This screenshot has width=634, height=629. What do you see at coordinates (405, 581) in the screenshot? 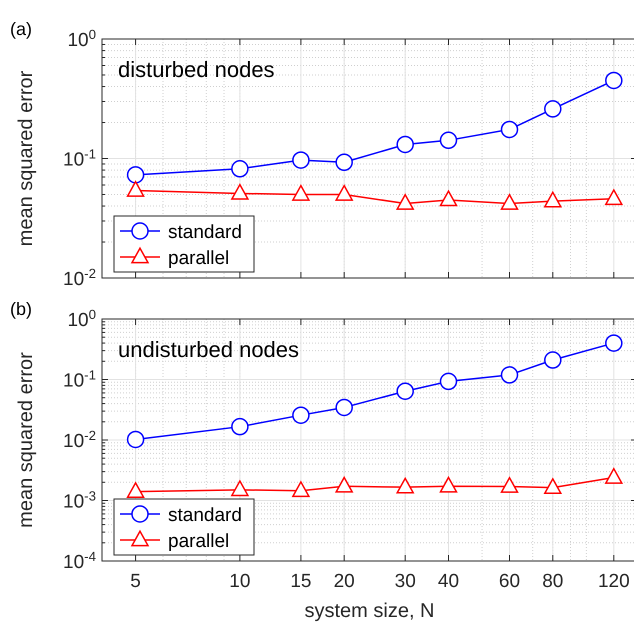
I see `x-tick-label: 30` at bounding box center [405, 581].